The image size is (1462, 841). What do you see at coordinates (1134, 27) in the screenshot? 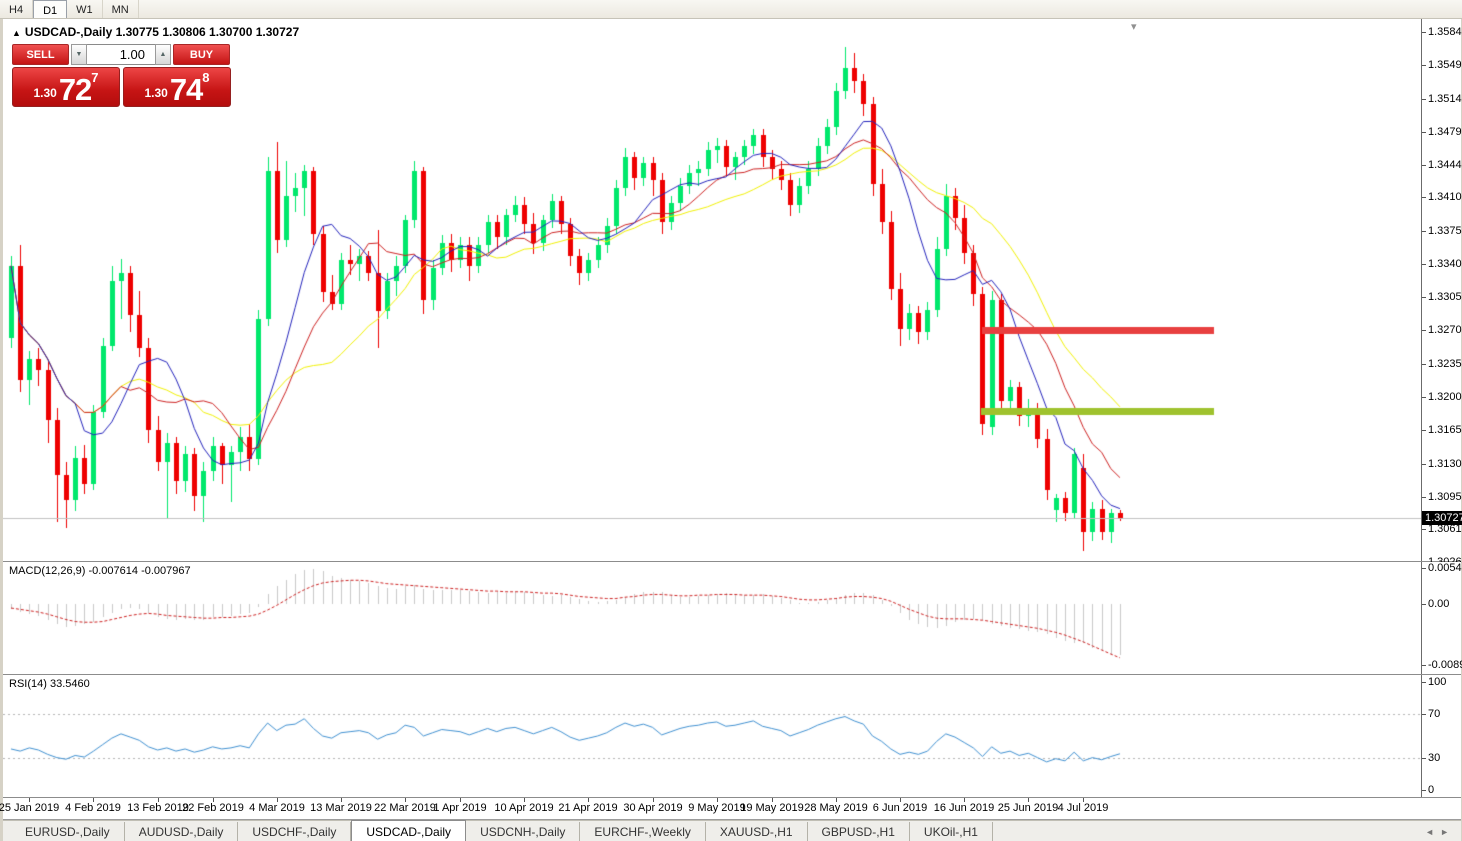
I see `chart-shift-marker-icon: ▾` at bounding box center [1134, 27].